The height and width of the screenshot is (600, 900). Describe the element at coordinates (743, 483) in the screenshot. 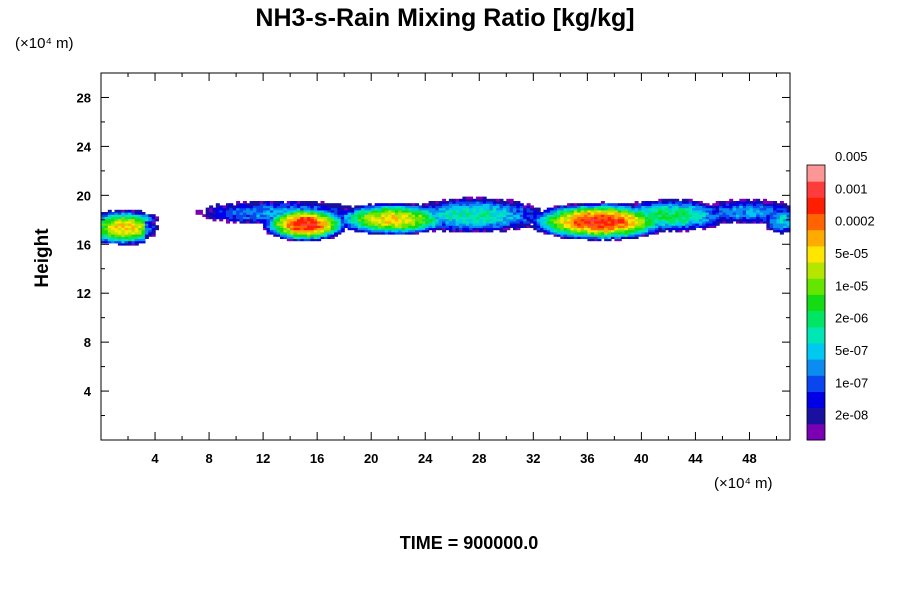

I see `x-axis-unit: (×10⁴ m)` at that location.